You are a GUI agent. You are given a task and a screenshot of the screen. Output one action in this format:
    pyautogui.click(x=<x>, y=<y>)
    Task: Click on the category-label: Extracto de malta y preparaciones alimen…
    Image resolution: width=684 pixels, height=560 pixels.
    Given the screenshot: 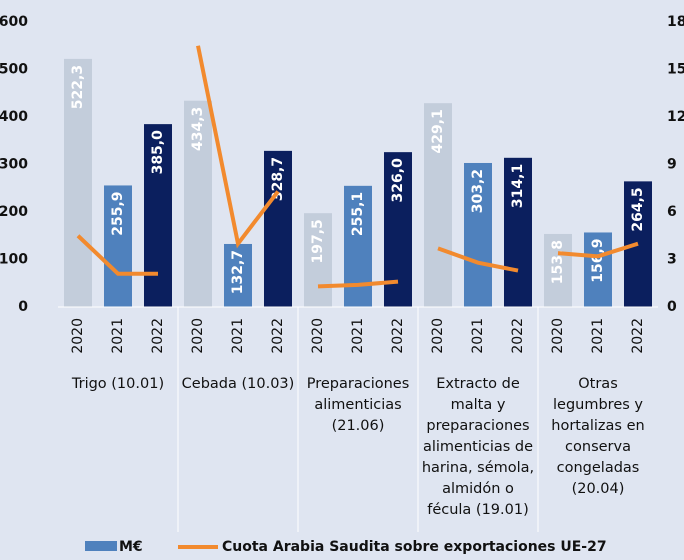 What is the action you would take?
    pyautogui.click(x=478, y=447)
    